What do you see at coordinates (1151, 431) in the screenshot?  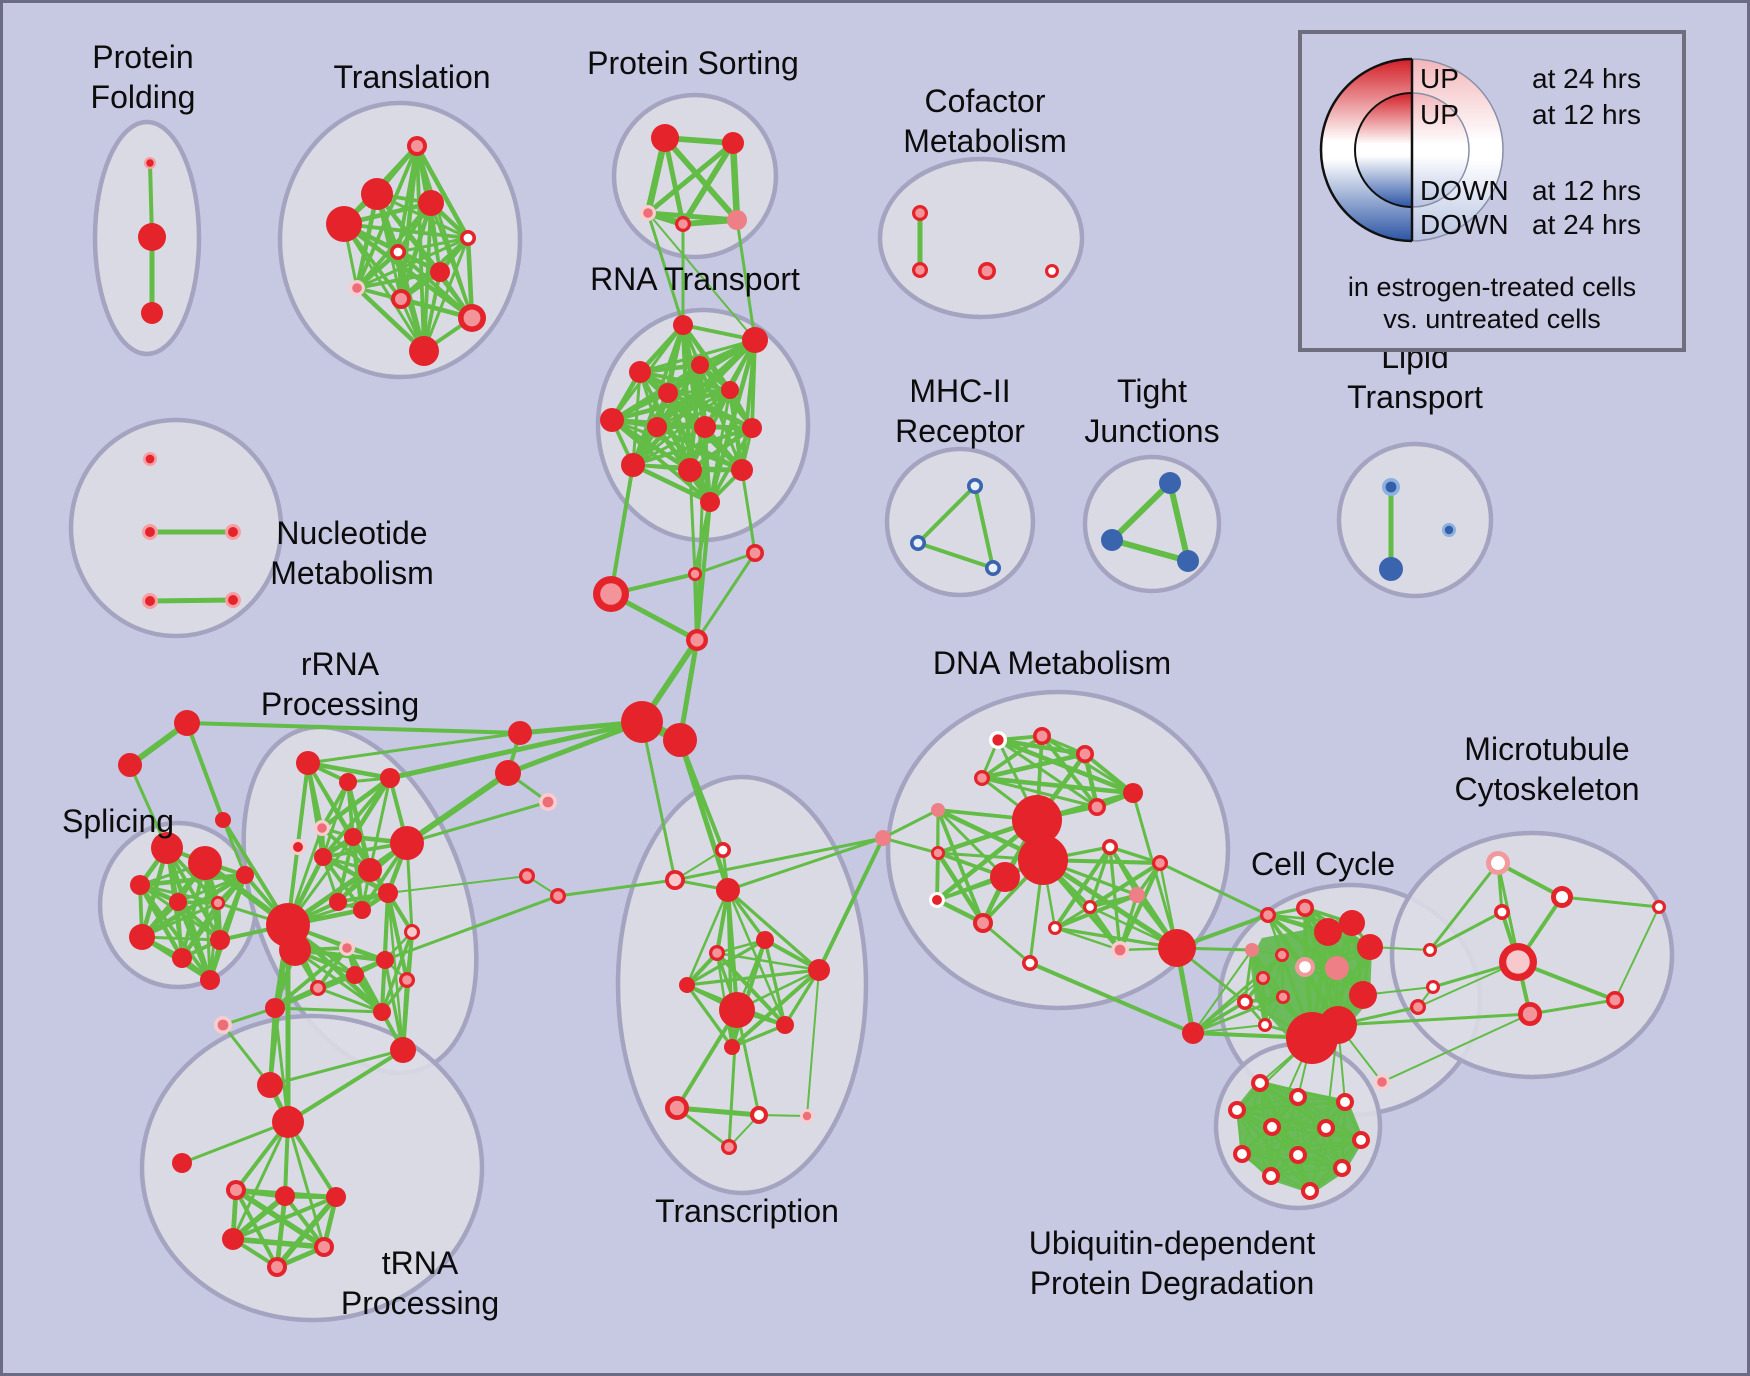 I see `cluster-label-tj-line1: Junctions` at bounding box center [1151, 431].